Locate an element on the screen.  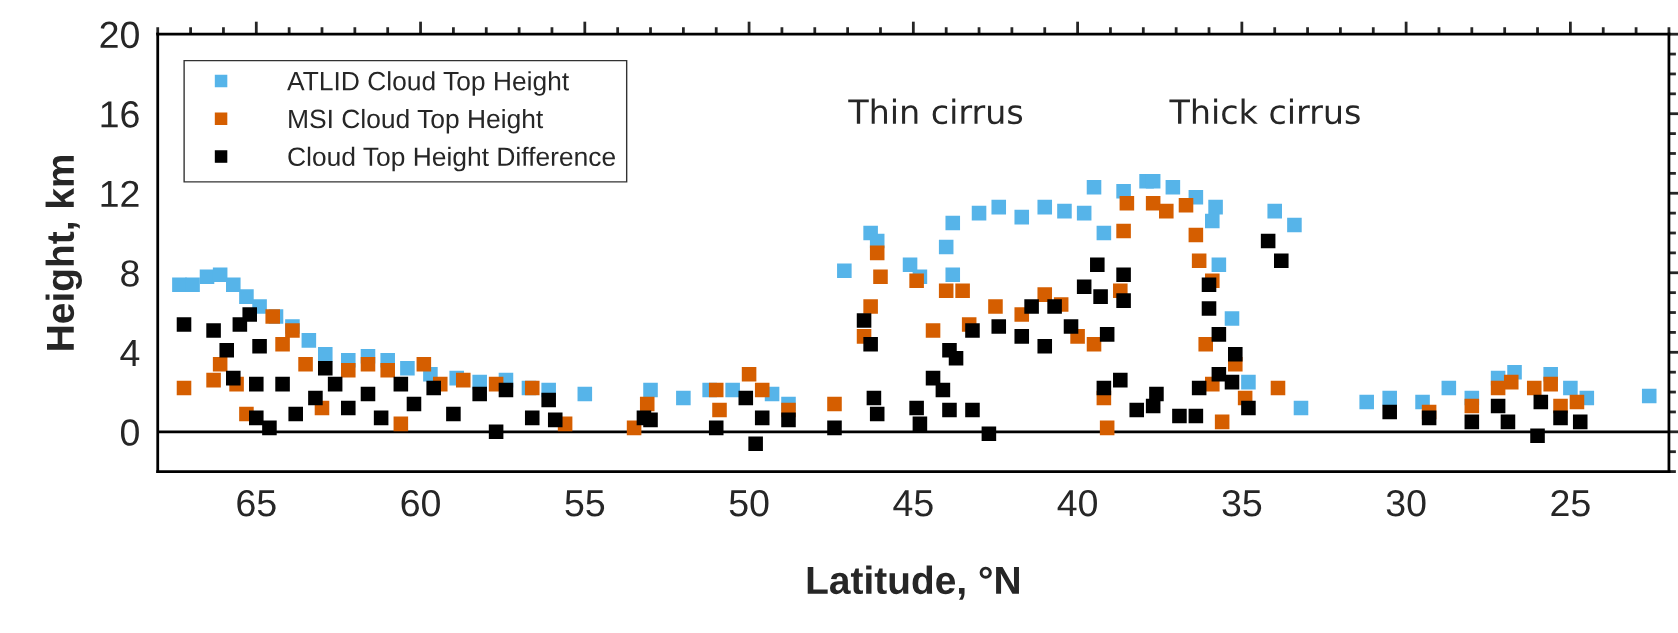
annotation: Thin cirrus is located at coordinates (935, 111).